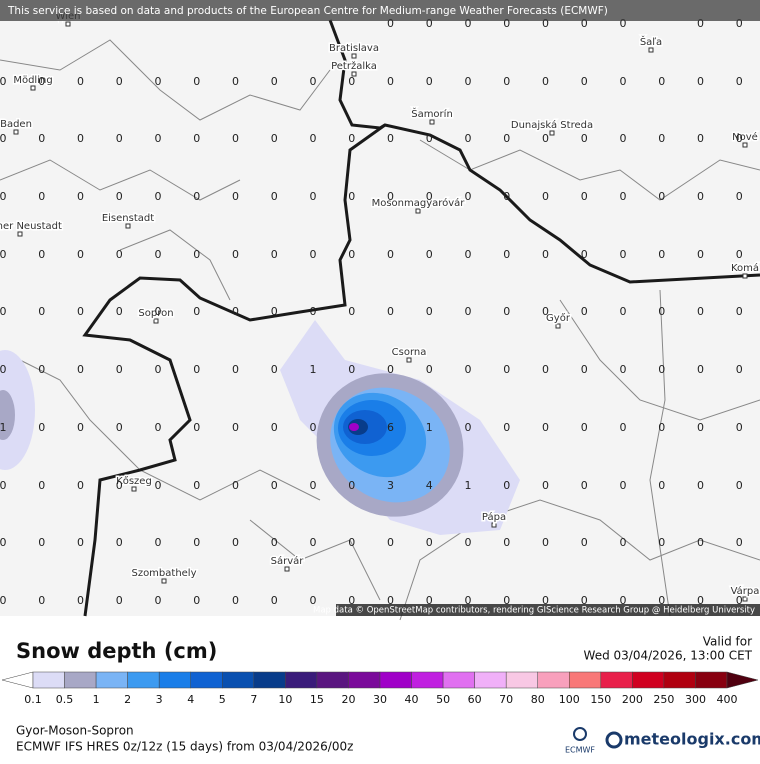 This screenshot has height=764, width=760. What do you see at coordinates (475, 699) in the screenshot?
I see `legend-label: 60` at bounding box center [475, 699].